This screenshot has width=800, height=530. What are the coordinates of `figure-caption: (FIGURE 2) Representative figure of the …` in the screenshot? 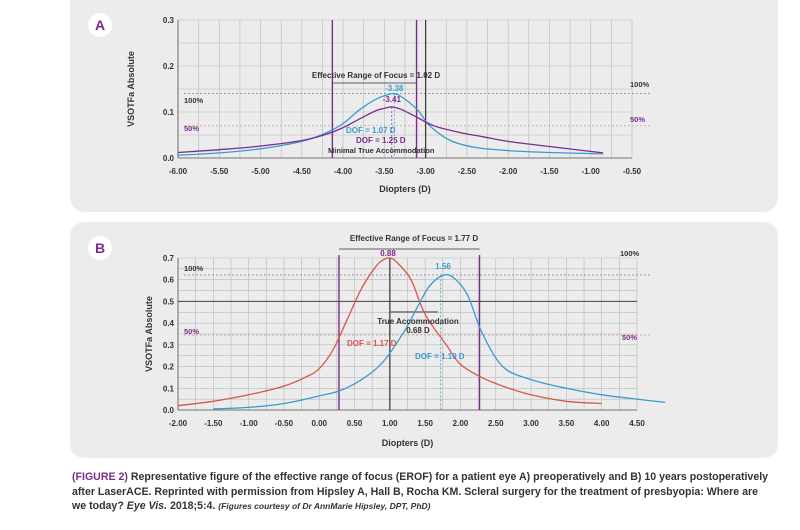 It's located at (422, 492).